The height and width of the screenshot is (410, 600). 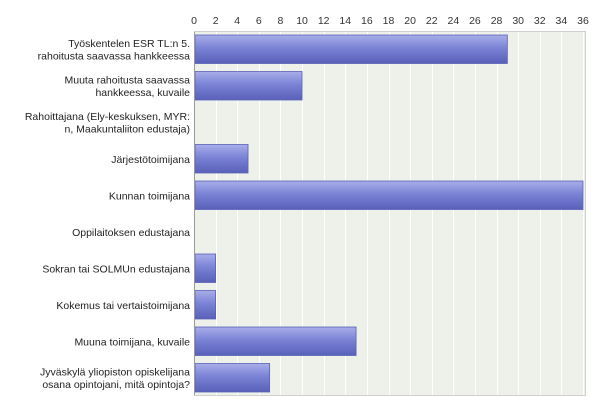 What do you see at coordinates (540, 21) in the screenshot?
I see `x-tick-label: 32` at bounding box center [540, 21].